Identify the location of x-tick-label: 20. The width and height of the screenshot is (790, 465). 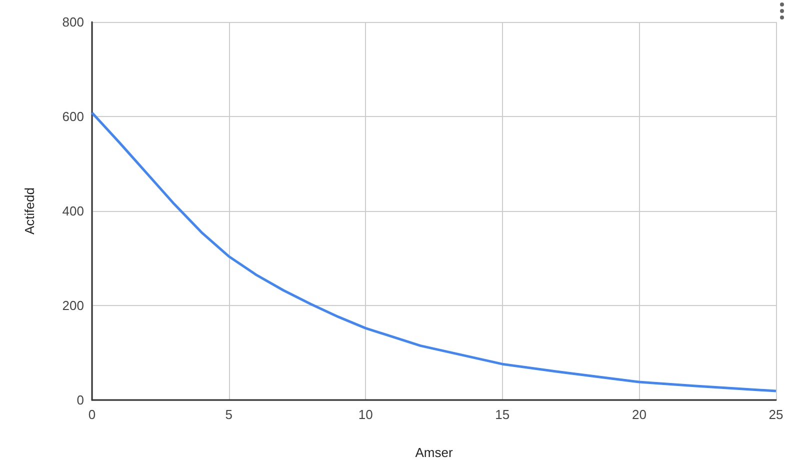
(639, 414).